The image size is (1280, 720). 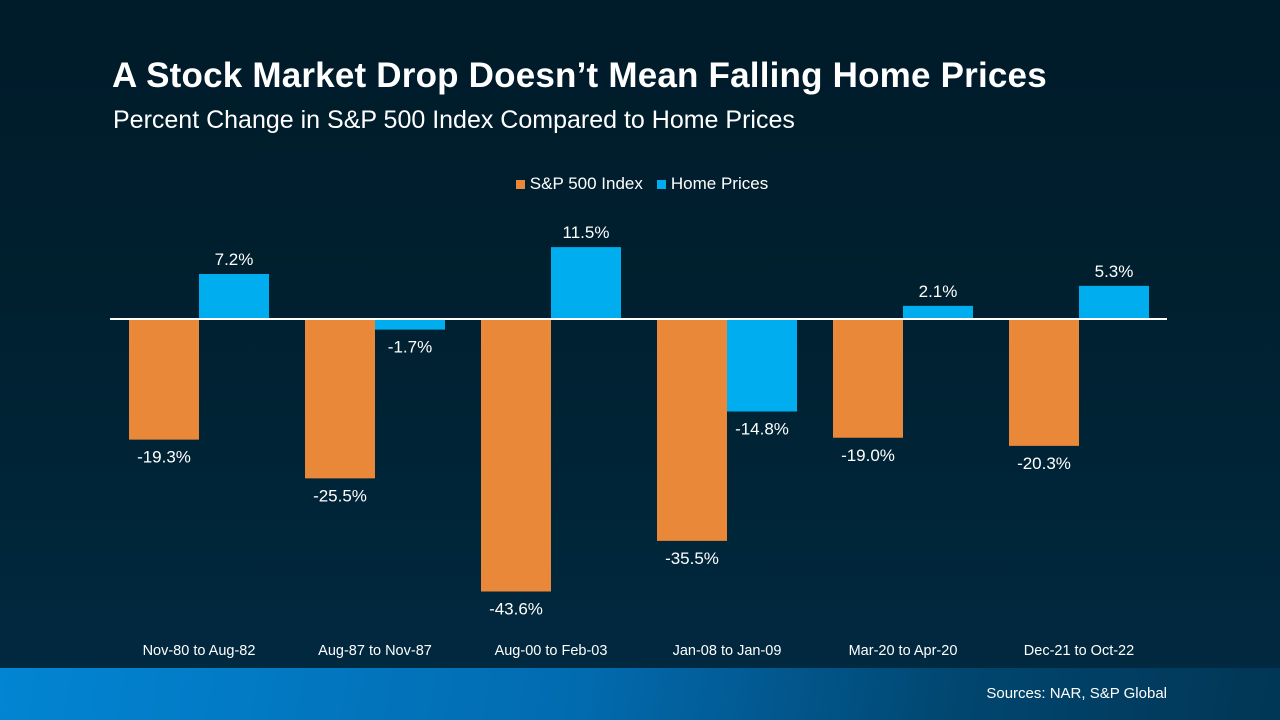 What do you see at coordinates (903, 651) in the screenshot?
I see `x-tick-label: Mar-20 to Apr-20` at bounding box center [903, 651].